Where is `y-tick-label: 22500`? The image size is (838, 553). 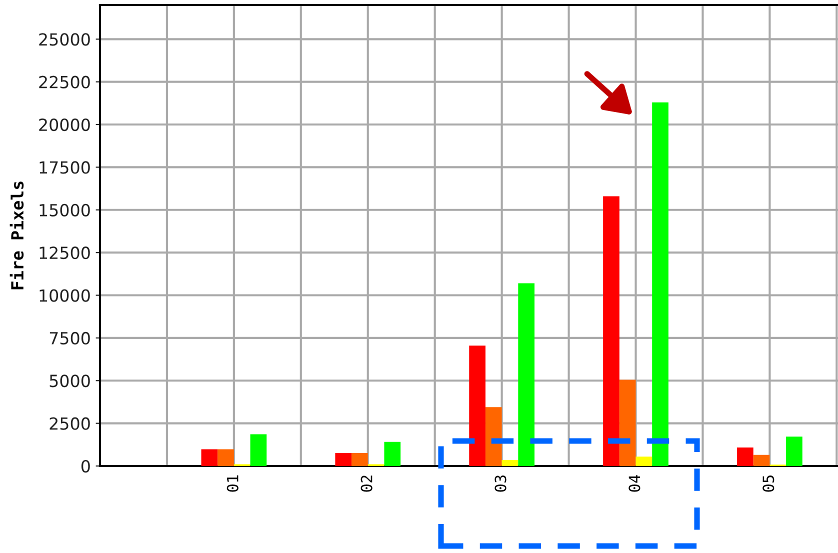 y-tick-label: 22500 is located at coordinates (64, 82).